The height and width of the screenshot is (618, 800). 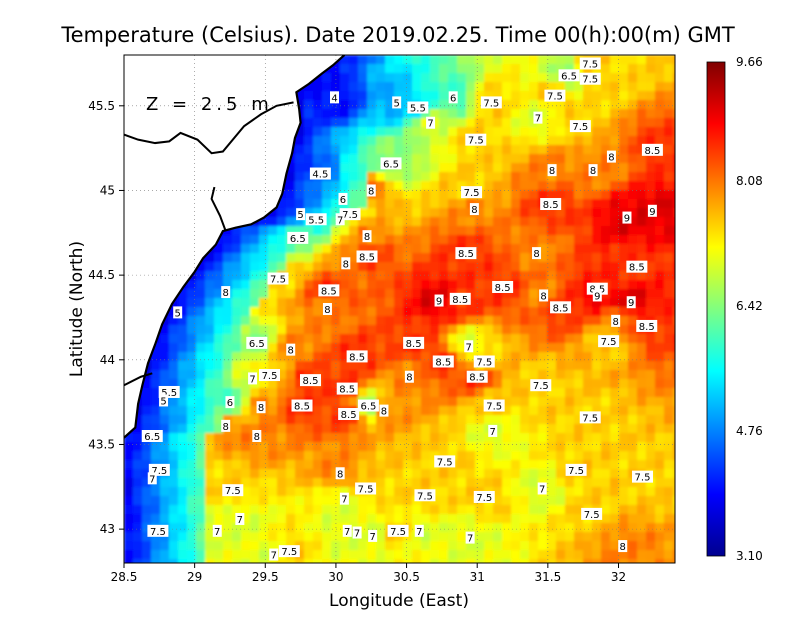 I want to click on contour-label: 4, so click(x=335, y=97).